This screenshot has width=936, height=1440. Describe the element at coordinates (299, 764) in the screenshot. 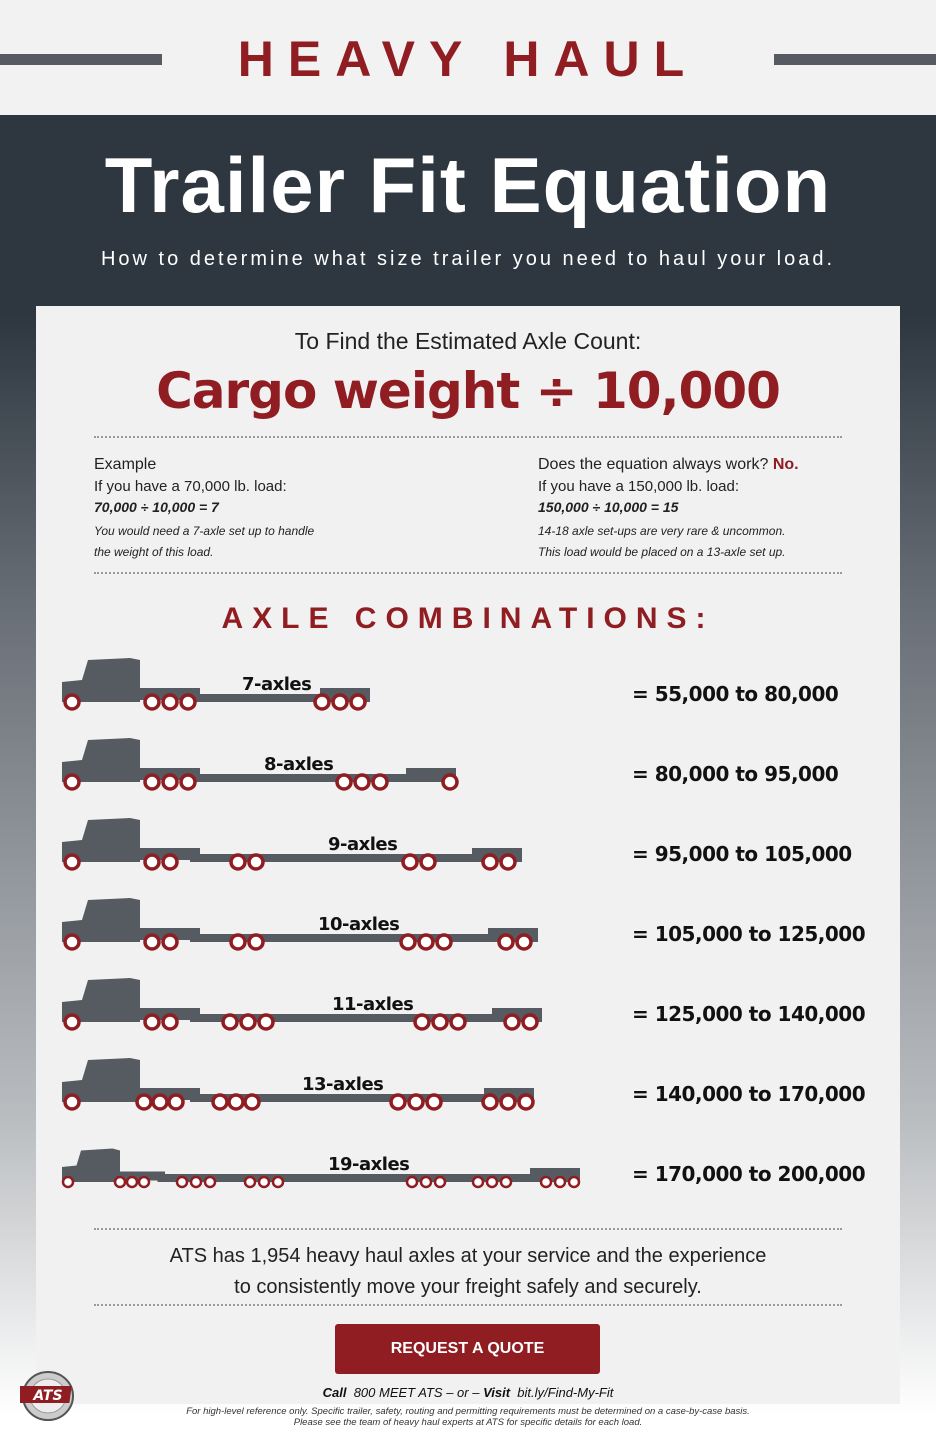

I see `axle-label: 8-axles` at that location.